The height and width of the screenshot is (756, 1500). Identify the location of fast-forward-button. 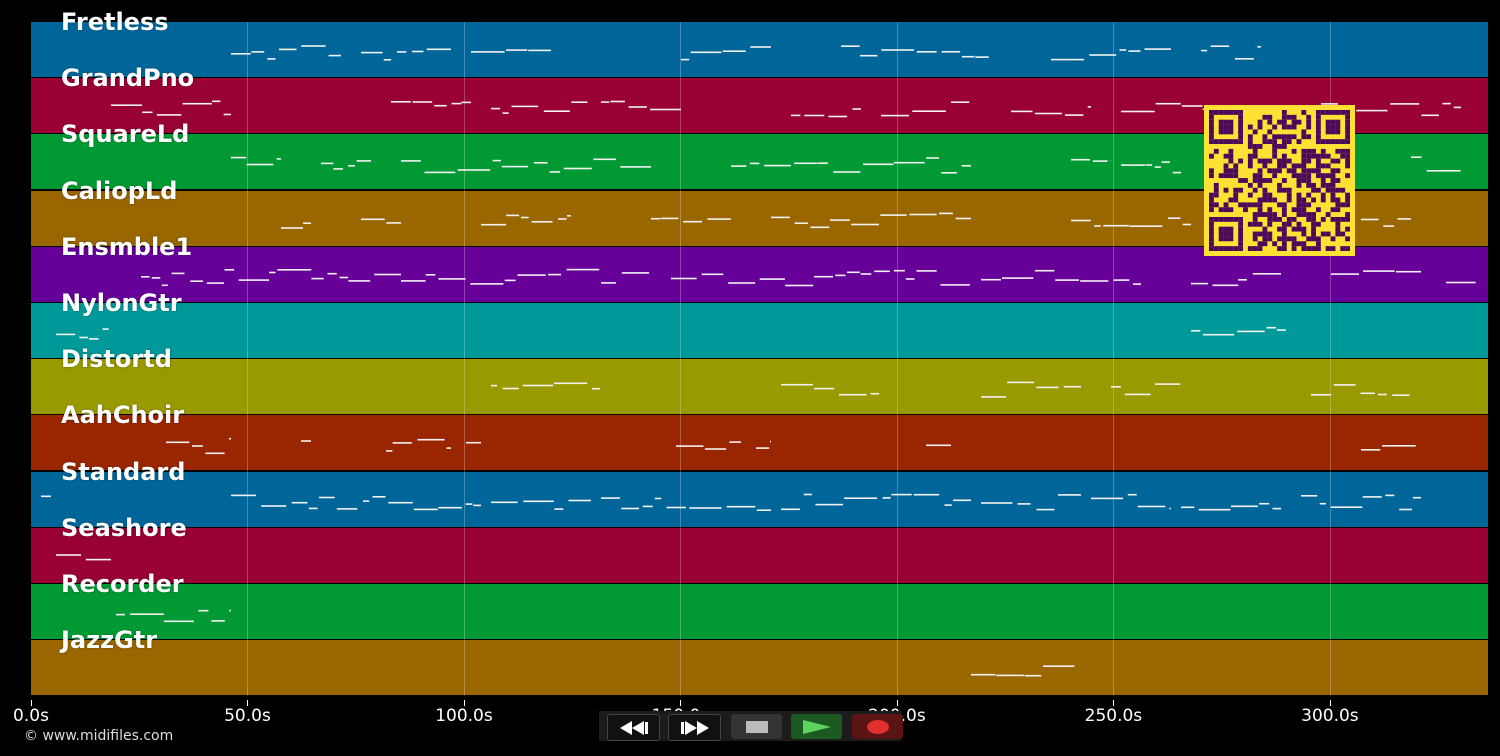
(694, 727).